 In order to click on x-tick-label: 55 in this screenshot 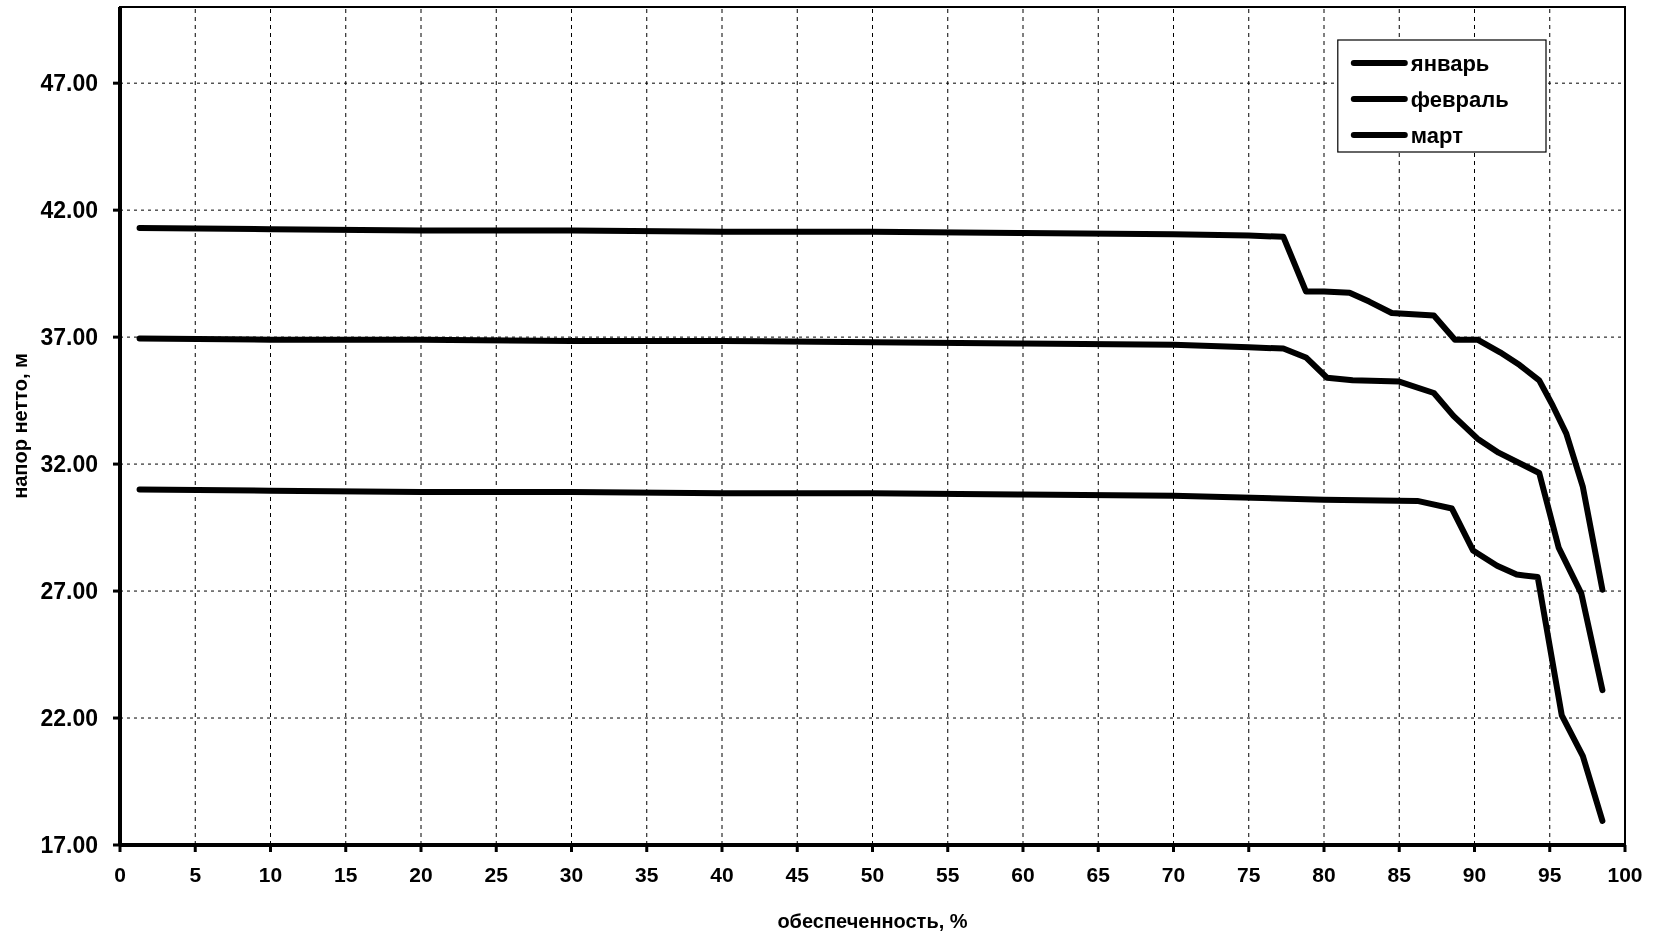, I will do `click(948, 875)`.